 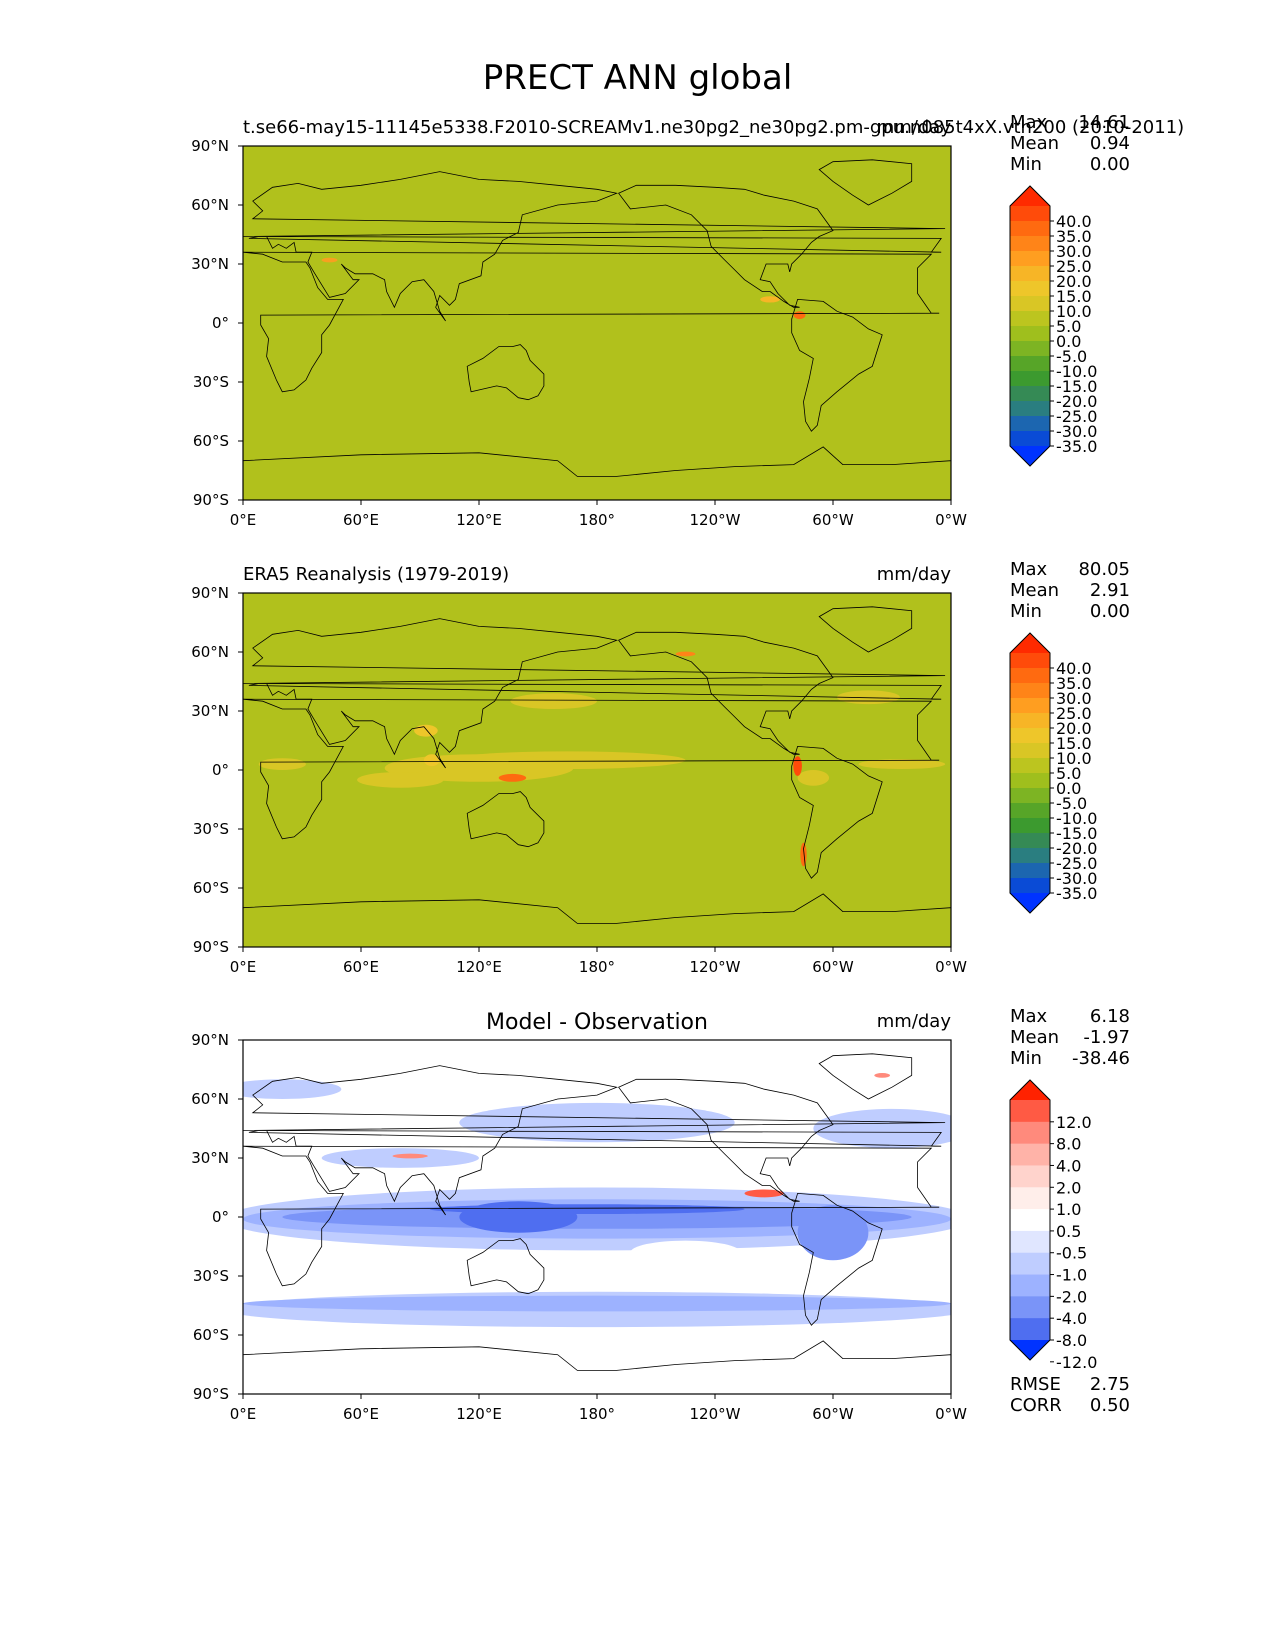 What do you see at coordinates (211, 1335) in the screenshot?
I see `y-tick-label: 60°S` at bounding box center [211, 1335].